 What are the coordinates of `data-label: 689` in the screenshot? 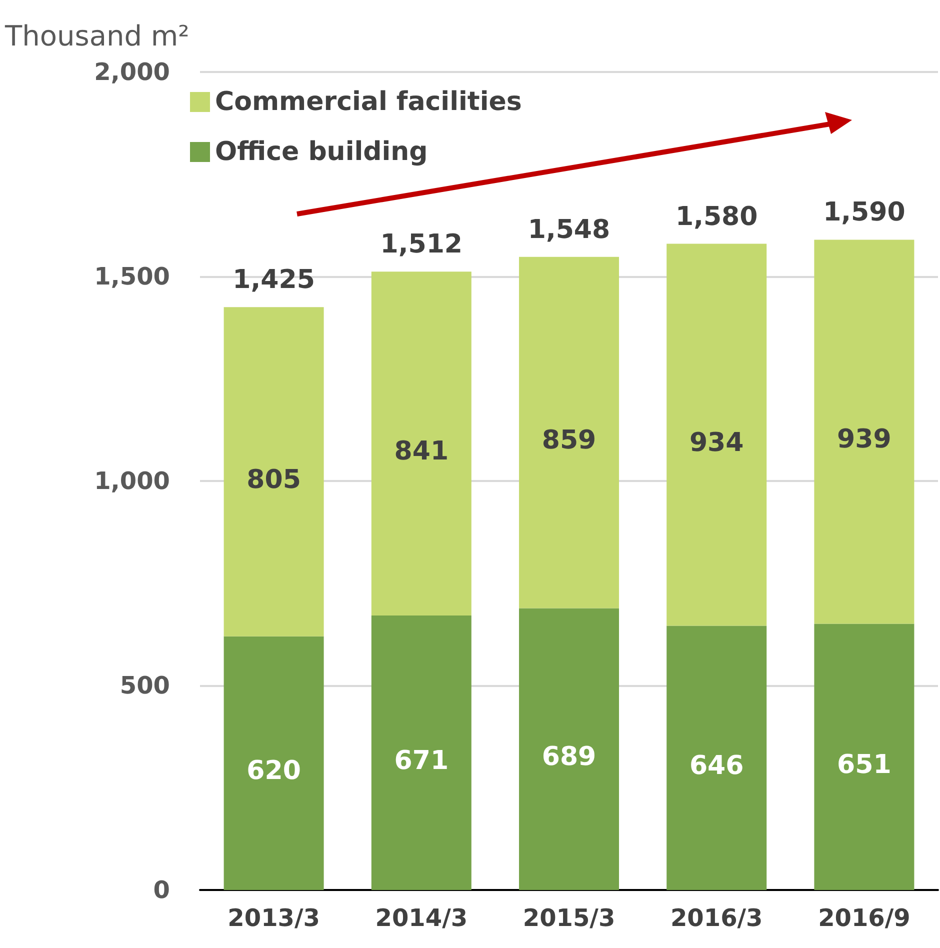 It's located at (569, 757).